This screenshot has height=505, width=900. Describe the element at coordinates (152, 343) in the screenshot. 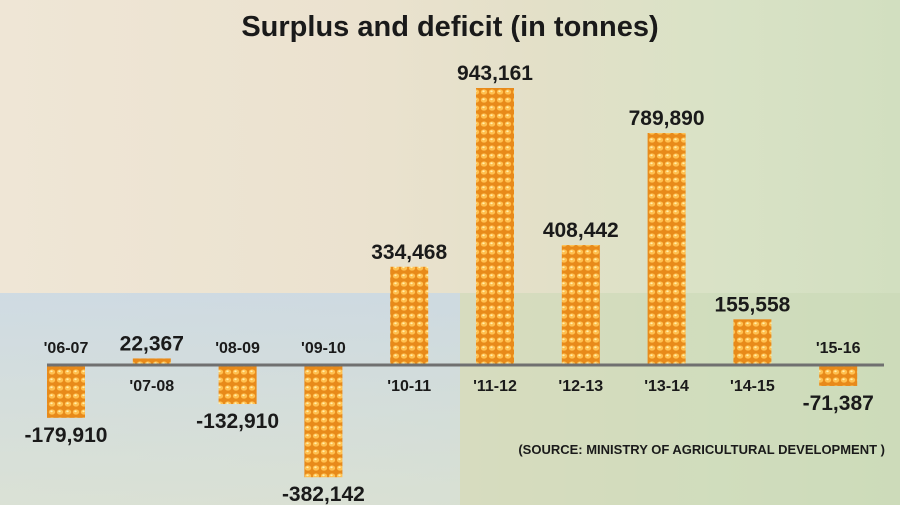

I see `value-label: 22,367` at that location.